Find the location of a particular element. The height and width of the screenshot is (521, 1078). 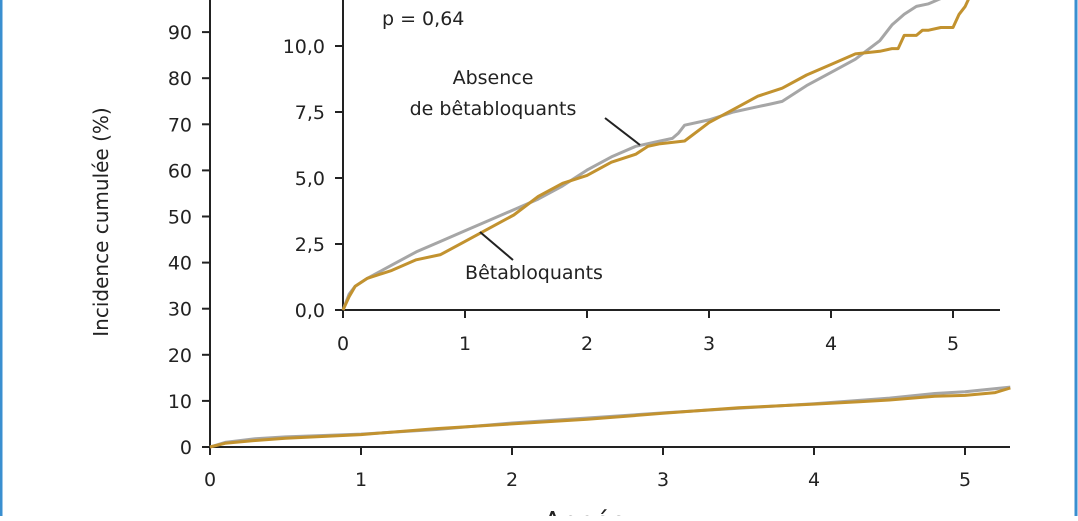

inset-x-tick-label: 0 is located at coordinates (343, 344).